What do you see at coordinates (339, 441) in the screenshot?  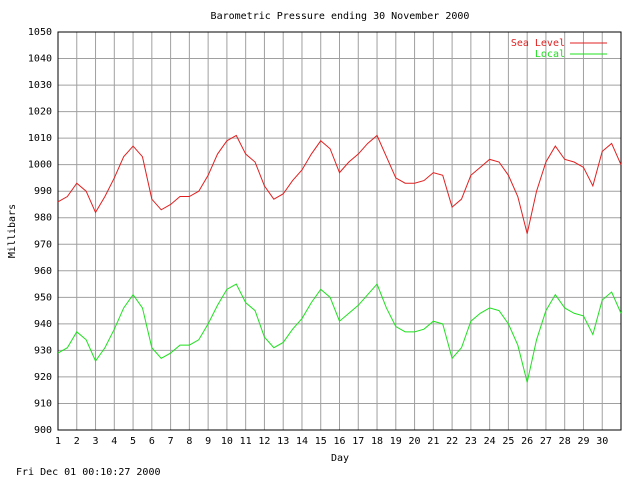 I see `x-tick-label: 16` at bounding box center [339, 441].